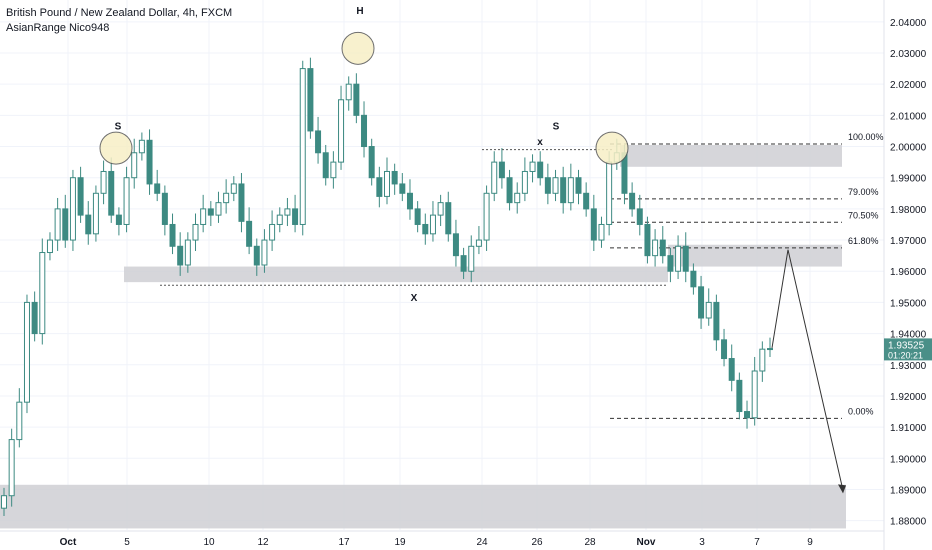  Describe the element at coordinates (908, 428) in the screenshot. I see `price-tick-label: 1.91000` at that location.